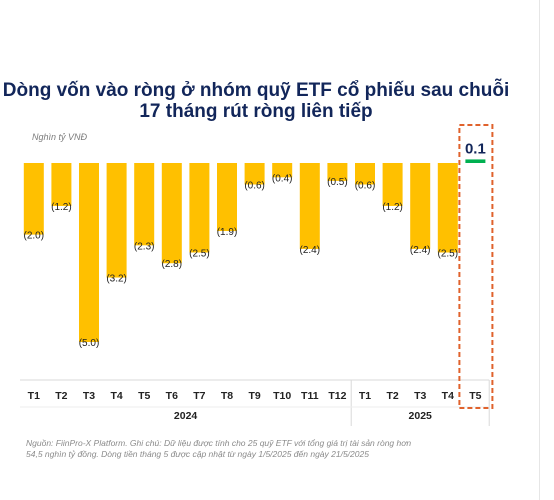  I want to click on bar-value-label-17: 0.1, so click(475, 148).